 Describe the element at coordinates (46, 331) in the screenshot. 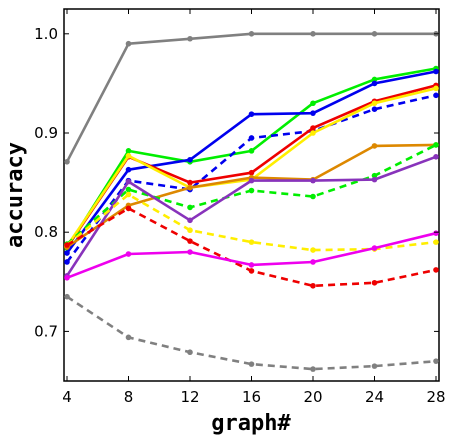

I see `y-tick-label: 0.7` at that location.